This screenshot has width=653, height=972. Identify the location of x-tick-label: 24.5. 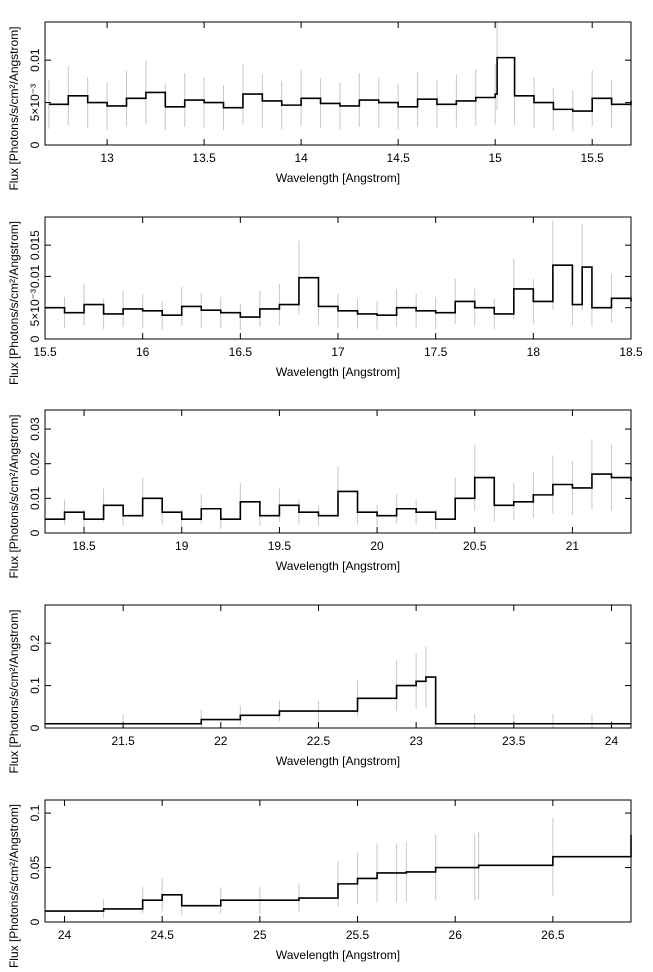
(163, 935).